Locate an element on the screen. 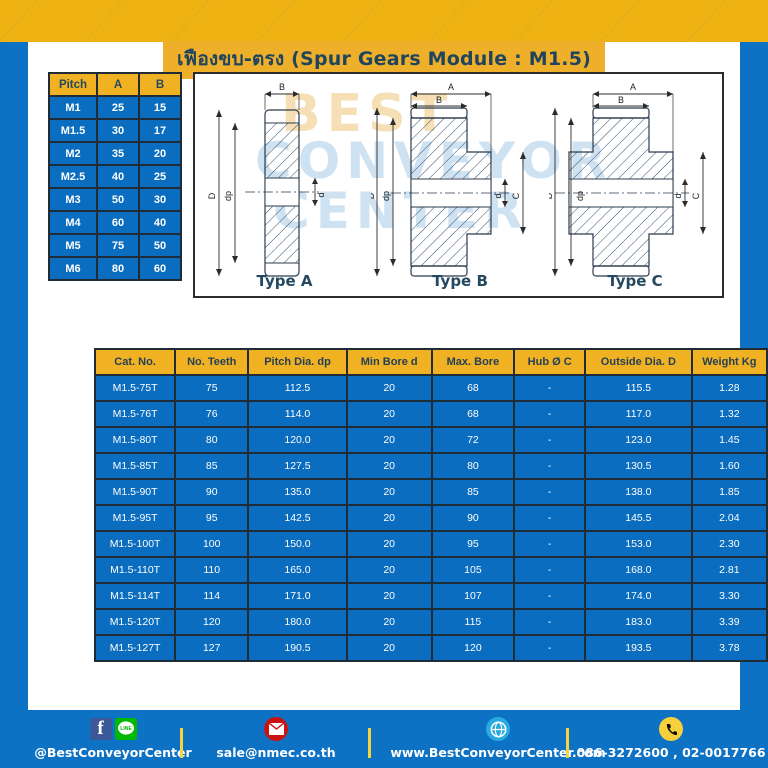 This screenshot has width=768, height=768. spec-cell: M1.5-114T is located at coordinates (135, 596).